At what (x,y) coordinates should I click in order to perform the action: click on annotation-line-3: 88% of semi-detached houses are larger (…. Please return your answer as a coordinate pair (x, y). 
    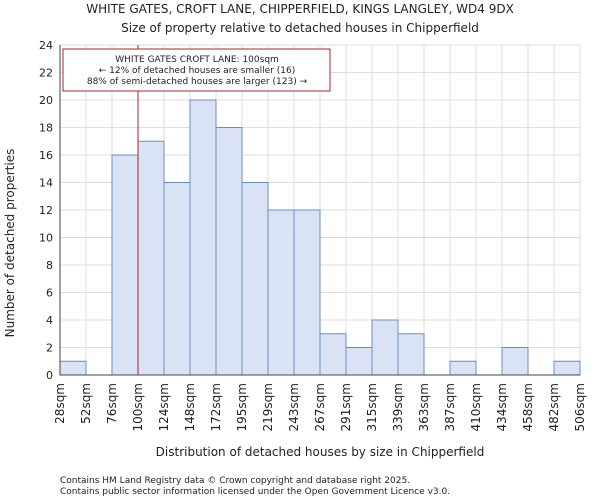
    Looking at the image, I should click on (197, 82).